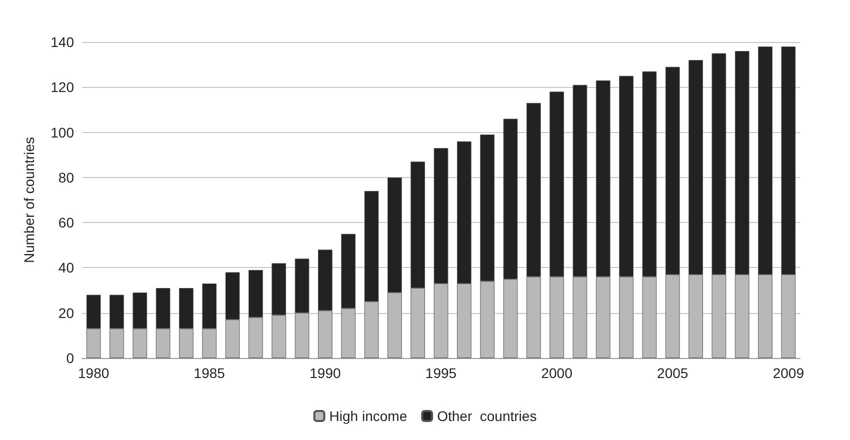 The image size is (850, 440). What do you see at coordinates (94, 373) in the screenshot?
I see `x-tick-label: 1980` at bounding box center [94, 373].